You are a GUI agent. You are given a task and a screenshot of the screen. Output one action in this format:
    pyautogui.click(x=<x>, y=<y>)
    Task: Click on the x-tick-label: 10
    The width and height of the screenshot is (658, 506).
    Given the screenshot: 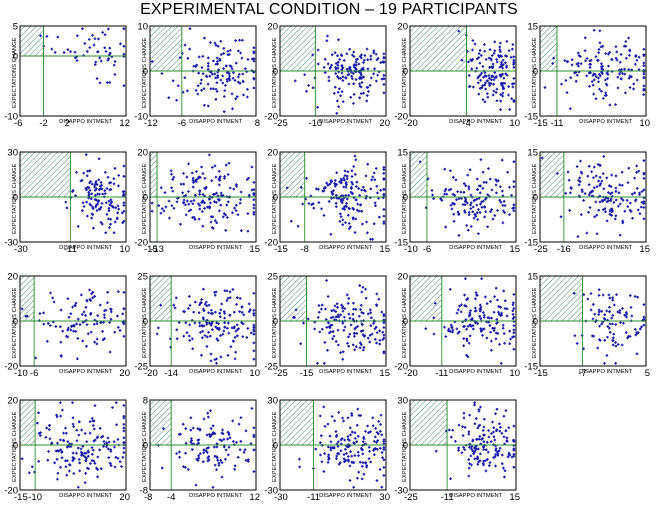 What is the action you would take?
    pyautogui.click(x=514, y=123)
    